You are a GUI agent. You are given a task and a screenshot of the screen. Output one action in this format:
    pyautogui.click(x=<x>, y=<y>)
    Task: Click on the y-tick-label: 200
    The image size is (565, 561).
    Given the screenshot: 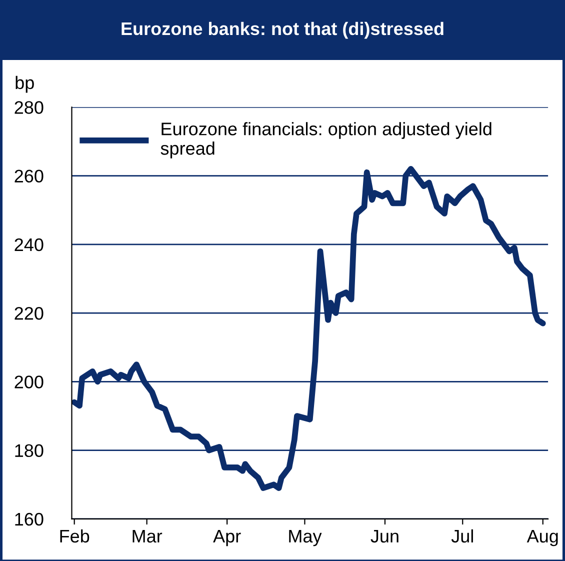 What is the action you would take?
    pyautogui.click(x=29, y=382)
    